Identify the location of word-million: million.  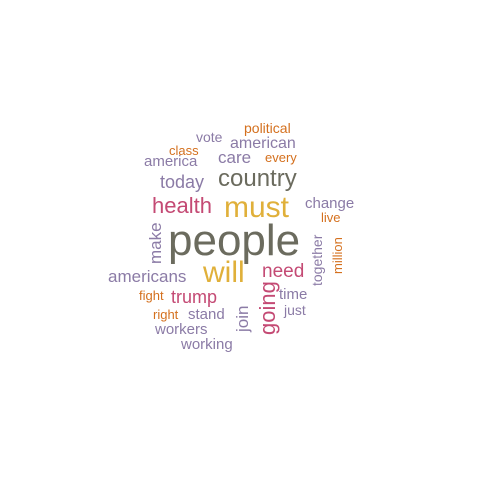
(337, 255).